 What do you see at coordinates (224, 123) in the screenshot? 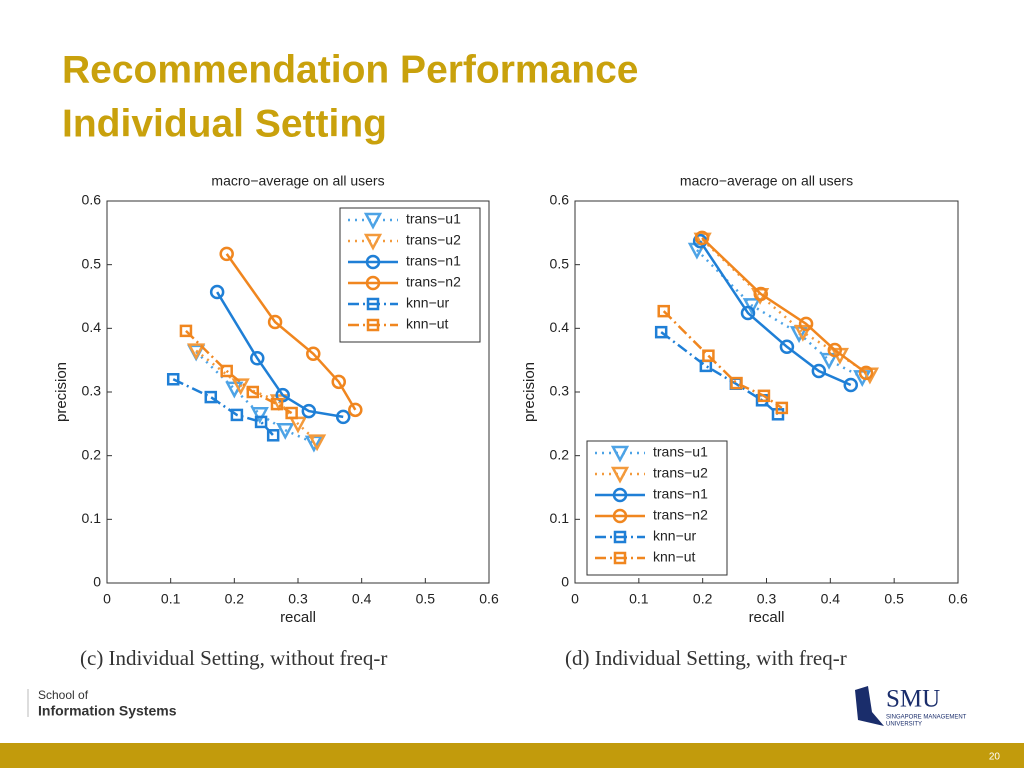
I see `slide-title: Individual Setting` at bounding box center [224, 123].